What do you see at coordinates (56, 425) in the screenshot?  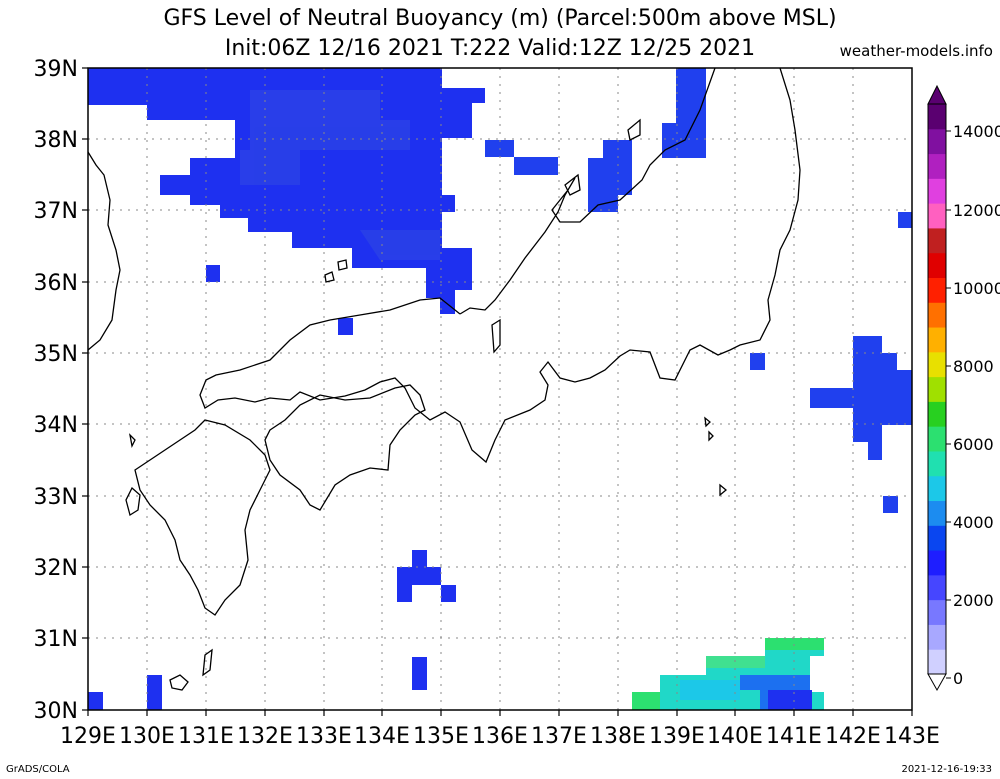 I see `lat-label: 34N` at bounding box center [56, 425].